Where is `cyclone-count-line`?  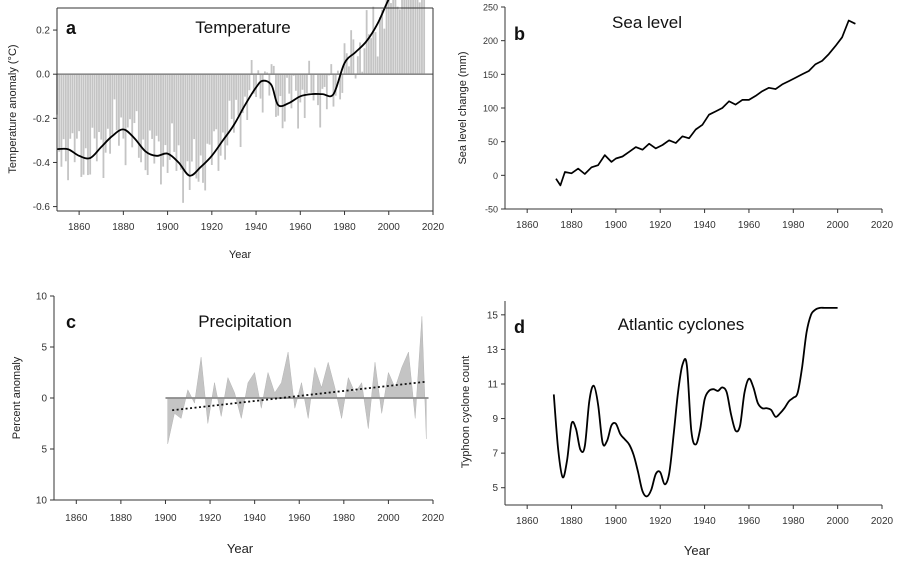
cyclone-count-line is located at coordinates (695, 402).